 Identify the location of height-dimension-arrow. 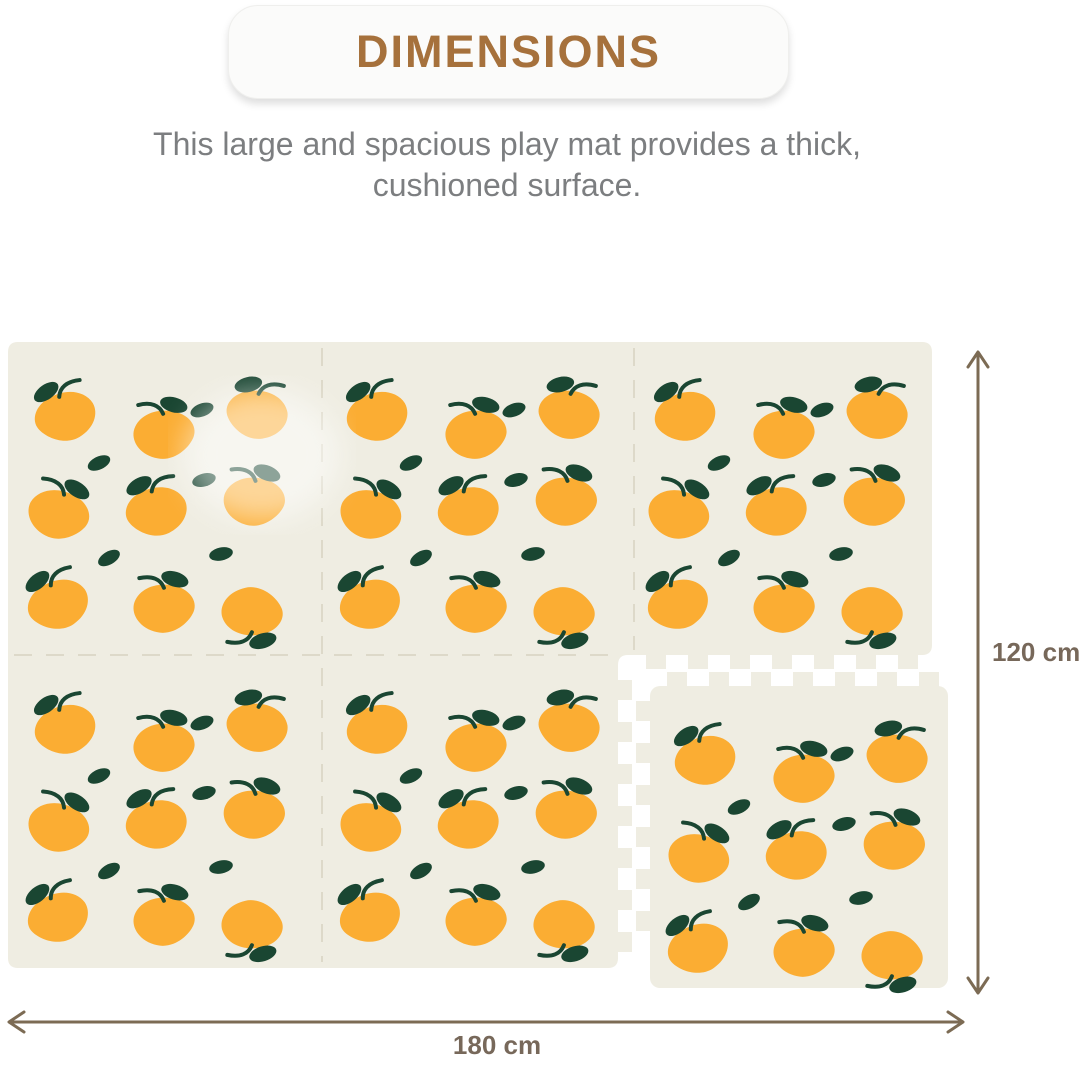
(978, 672).